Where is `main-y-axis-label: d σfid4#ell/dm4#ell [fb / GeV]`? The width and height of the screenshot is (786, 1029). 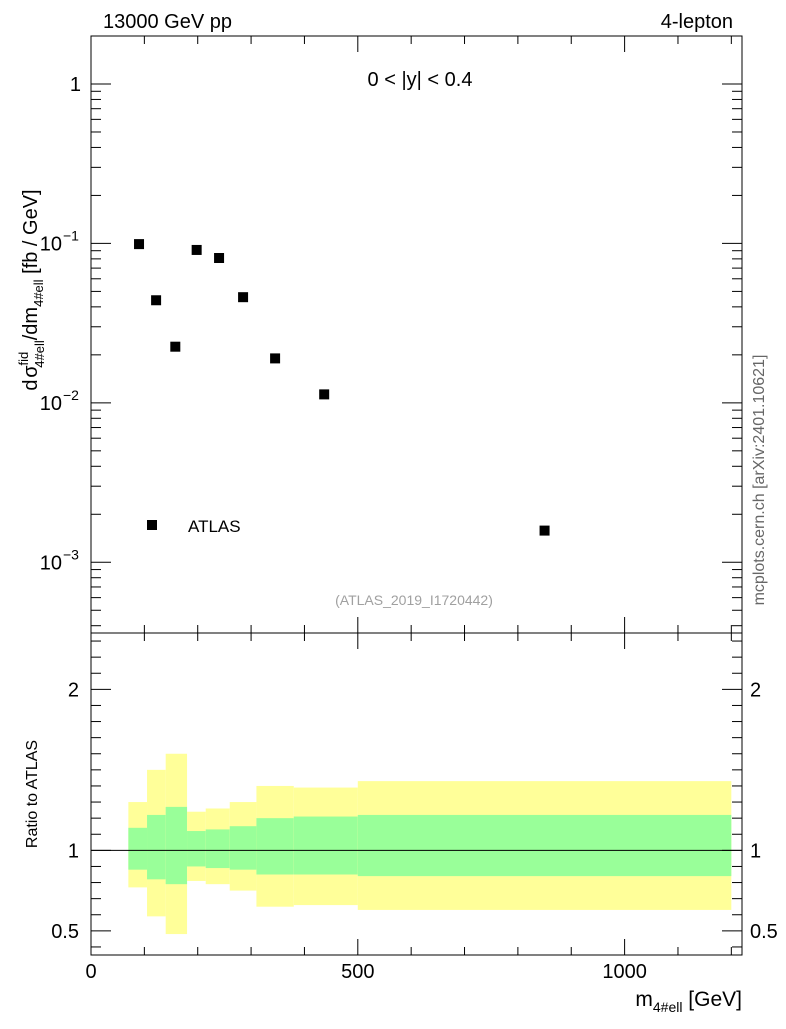
main-y-axis-label: d σfid4#ell/dm4#ell [fb / GeV] is located at coordinates (31, 289).